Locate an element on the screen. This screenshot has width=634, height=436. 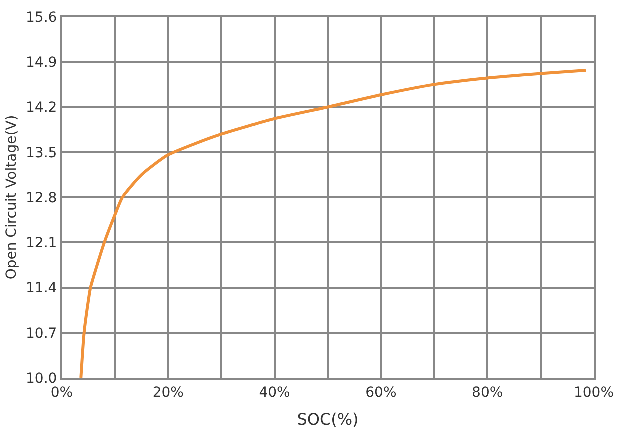
y-tick-label: 14.9 is located at coordinates (42, 63).